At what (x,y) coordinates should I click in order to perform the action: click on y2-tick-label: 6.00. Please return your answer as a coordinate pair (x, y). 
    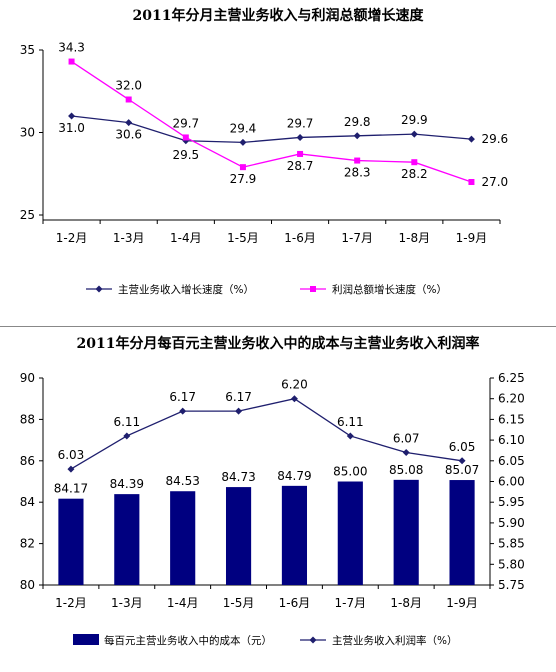
    Looking at the image, I should click on (511, 482).